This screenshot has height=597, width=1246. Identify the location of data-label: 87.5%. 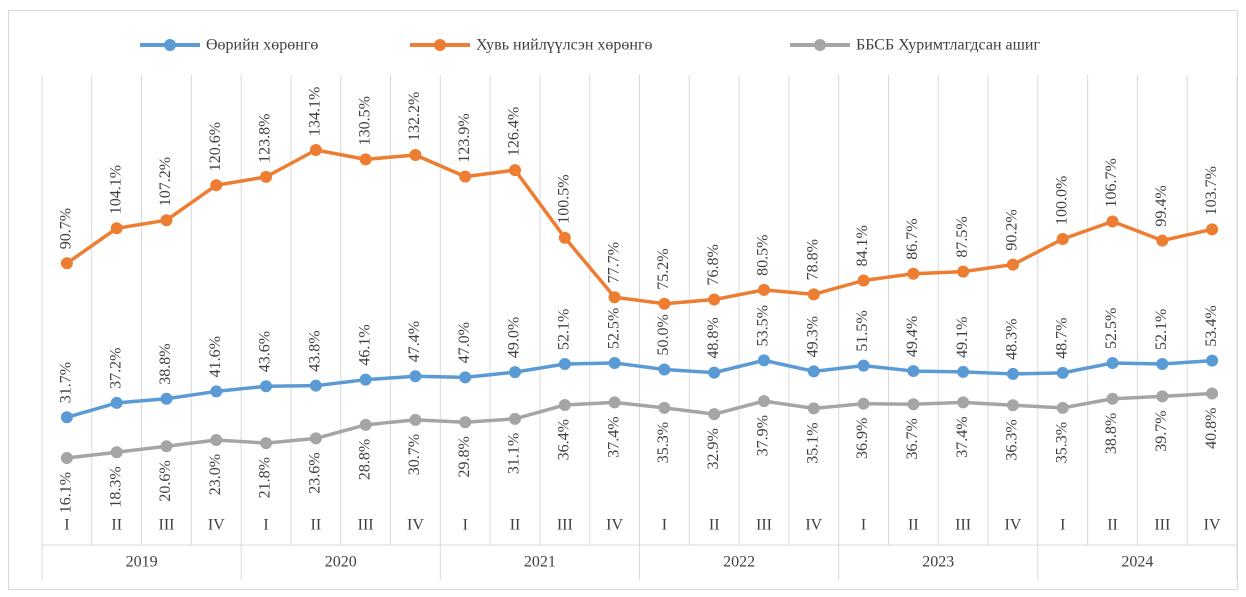
(962, 236).